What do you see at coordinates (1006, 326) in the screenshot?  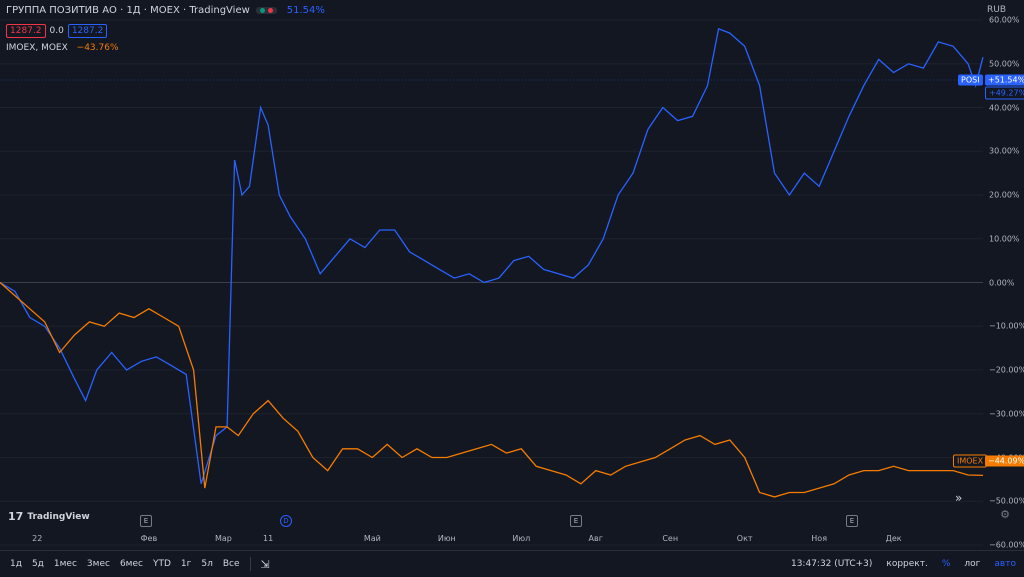 I see `y-tick-label: −10.00%` at bounding box center [1006, 326].